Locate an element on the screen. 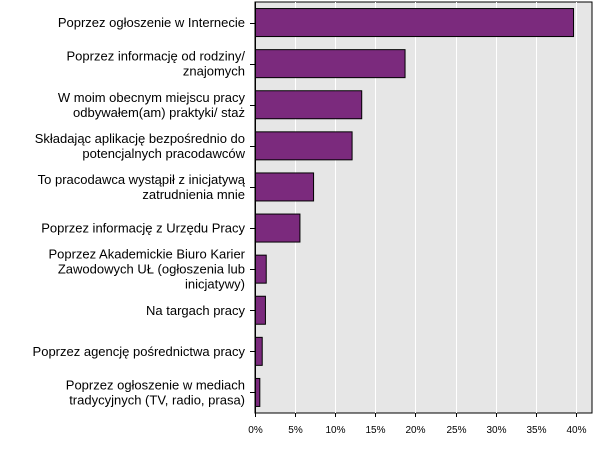 The height and width of the screenshot is (452, 601). category-label: znajomych is located at coordinates (214, 71).